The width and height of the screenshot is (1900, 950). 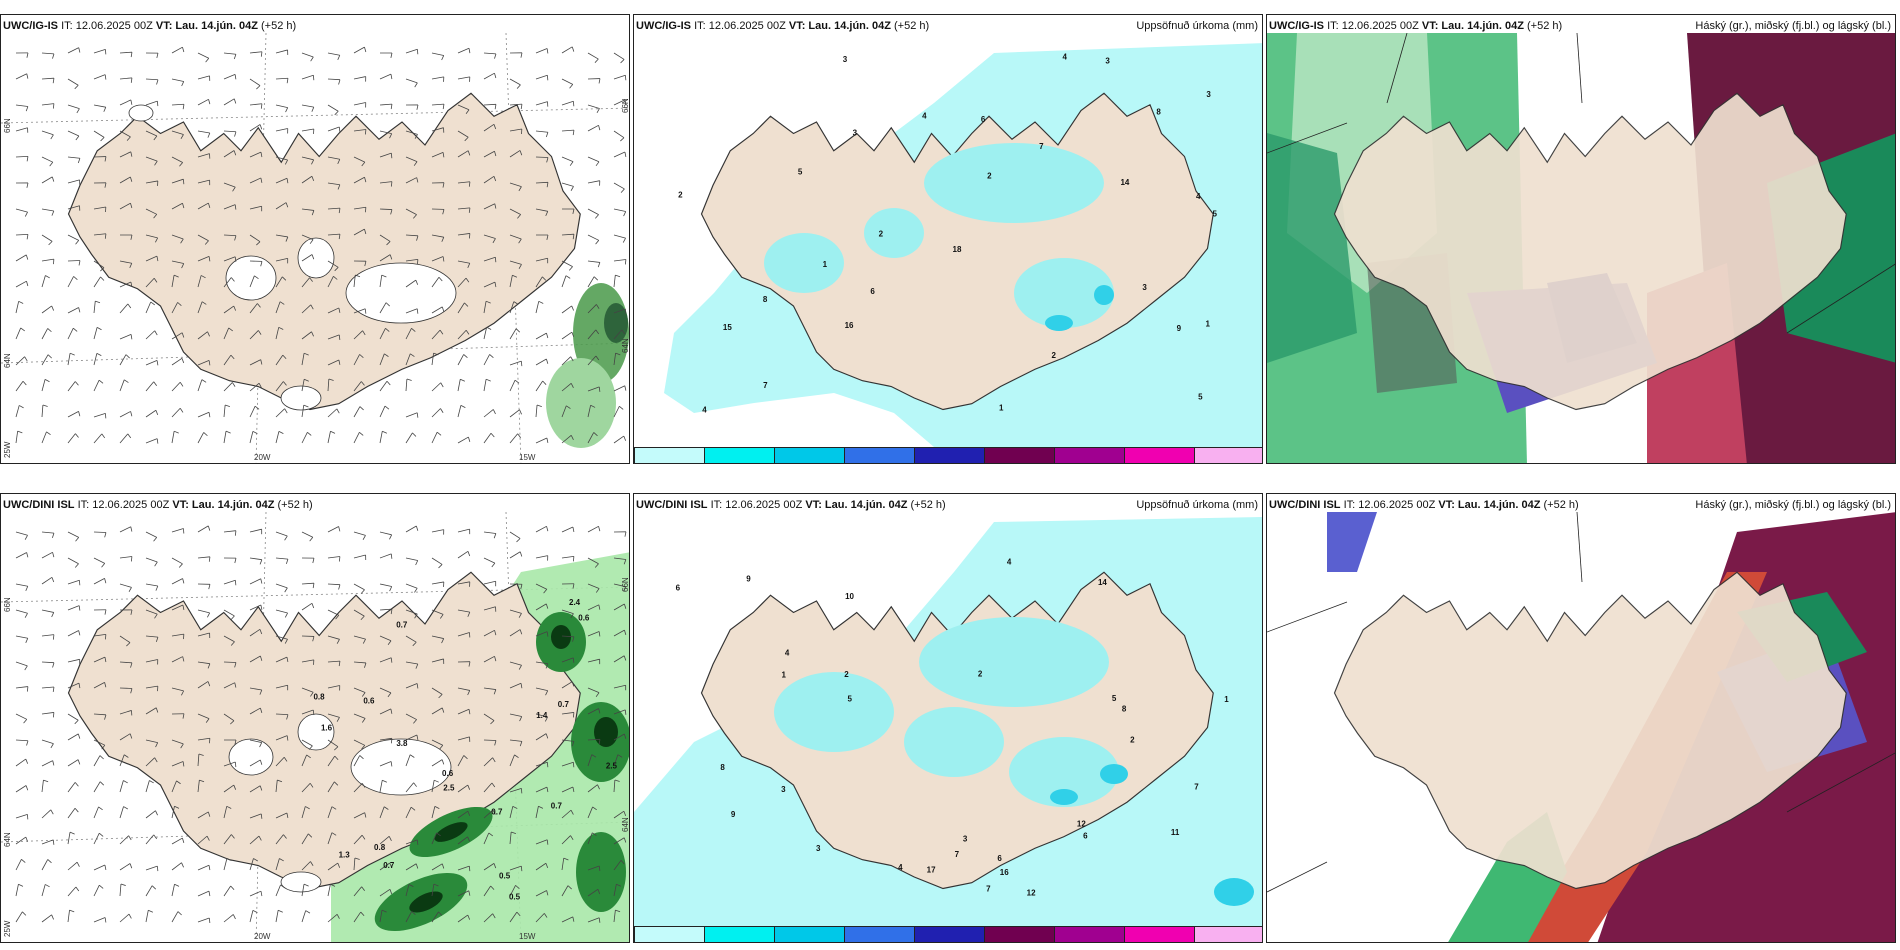 What do you see at coordinates (7, 125) in the screenshot?
I see `lat-label: 66N` at bounding box center [7, 125].